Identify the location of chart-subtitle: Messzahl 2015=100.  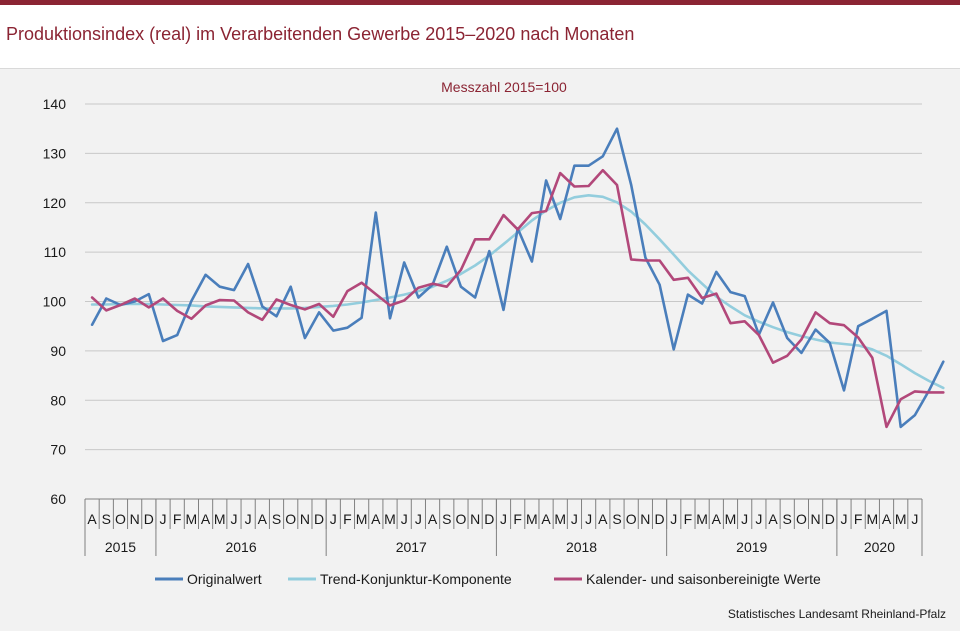
(504, 87).